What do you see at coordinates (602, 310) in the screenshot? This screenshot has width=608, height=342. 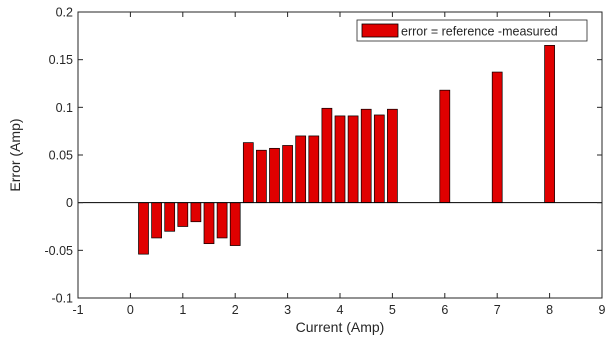 I see `x-tick-label: 9` at bounding box center [602, 310].